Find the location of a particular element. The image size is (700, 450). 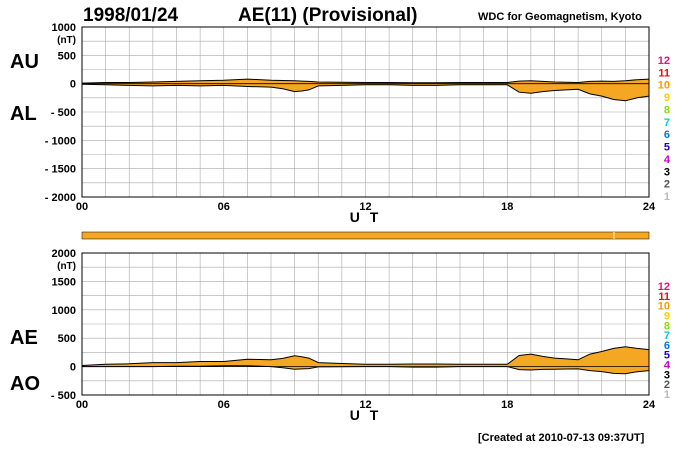

index-title: AE(11) (Provisional) is located at coordinates (328, 15).